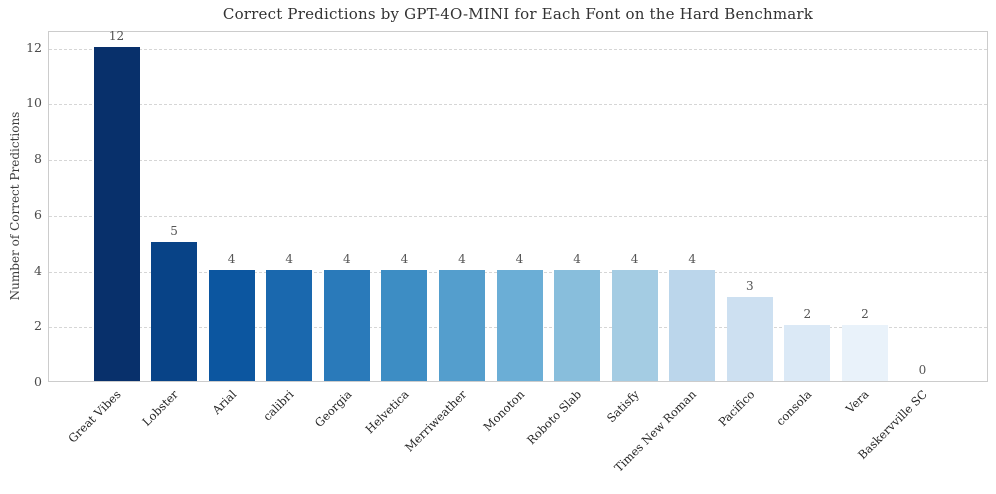 The height and width of the screenshot is (494, 996). I want to click on y-tick-label-8: 8, so click(38, 159).